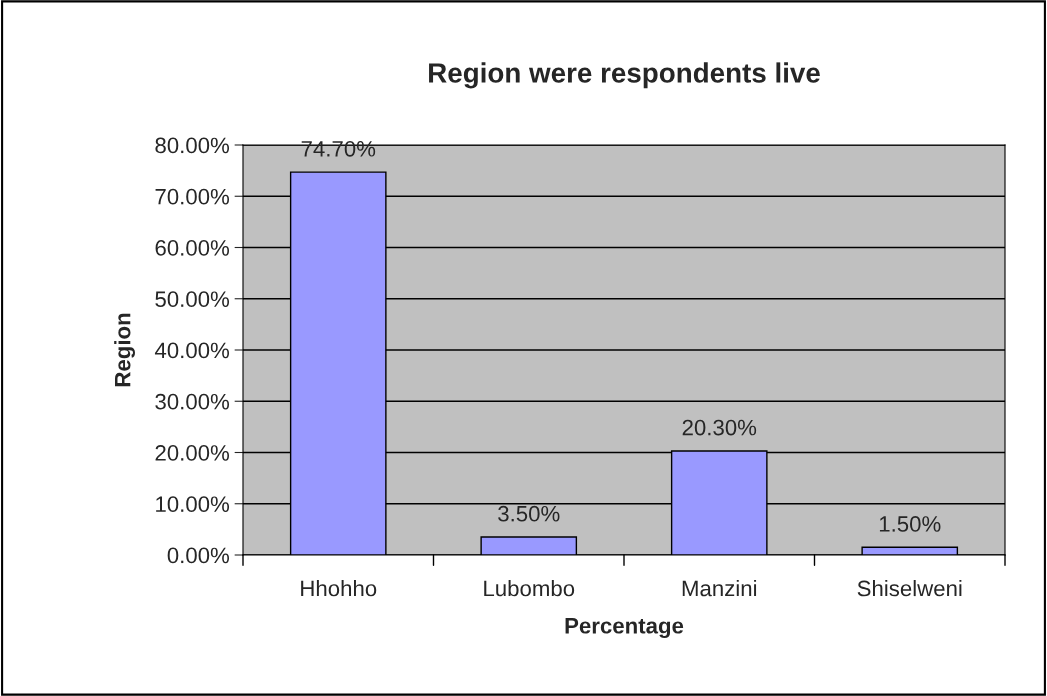 The image size is (1047, 696). What do you see at coordinates (529, 588) in the screenshot?
I see `x-tick-label: Lubombo` at bounding box center [529, 588].